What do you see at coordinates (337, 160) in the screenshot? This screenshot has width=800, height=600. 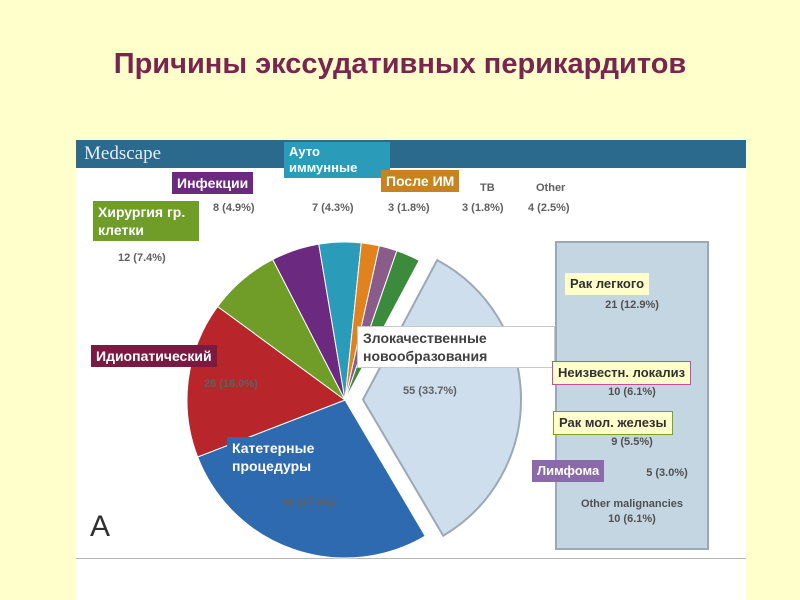 I see `label-autoimmune: Ауто иммунные` at bounding box center [337, 160].